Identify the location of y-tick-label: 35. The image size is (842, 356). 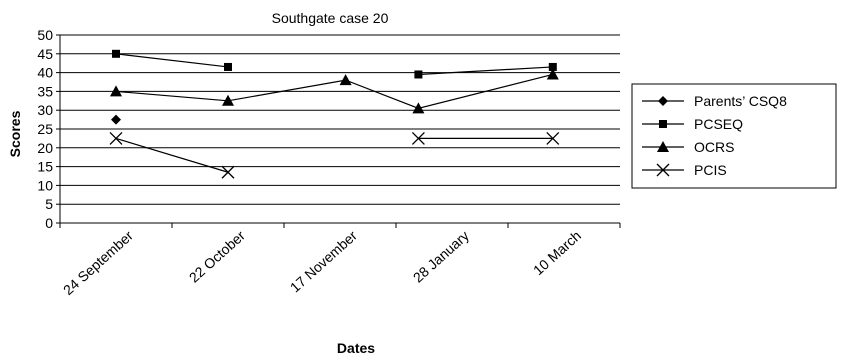
(45, 91).